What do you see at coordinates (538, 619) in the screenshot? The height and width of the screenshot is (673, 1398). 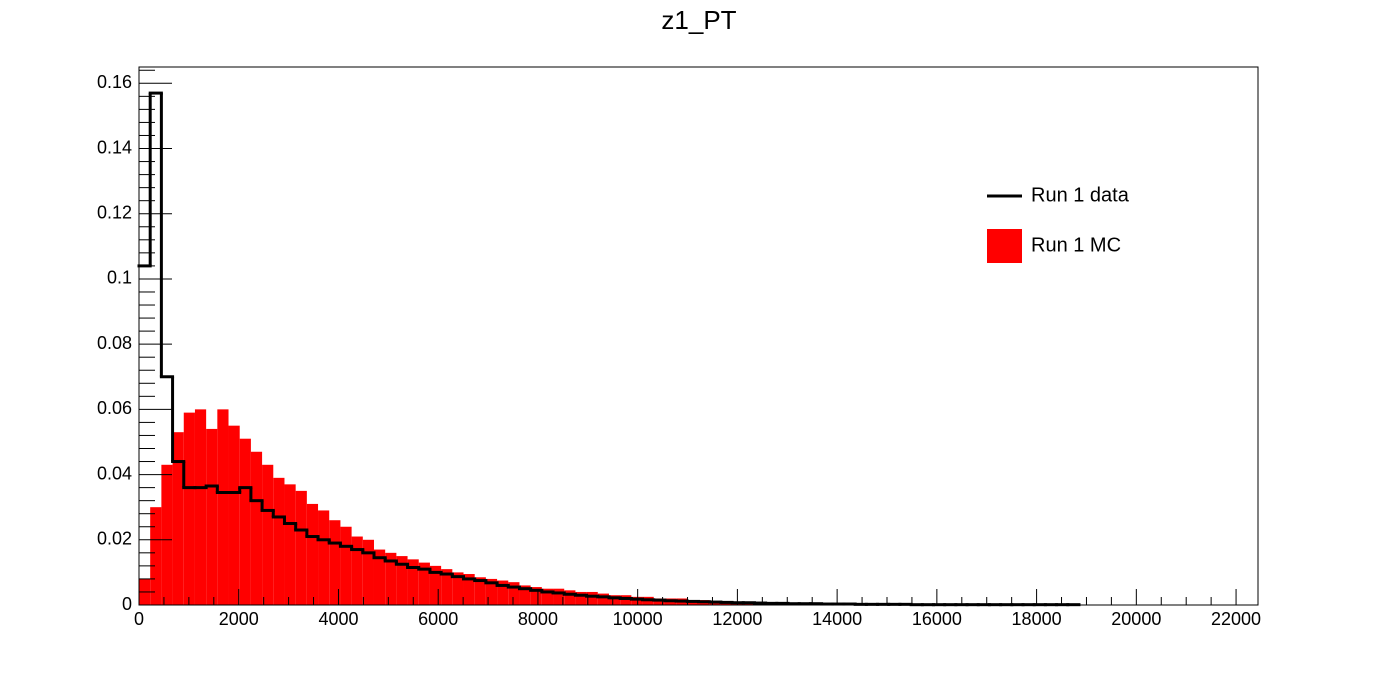 I see `x-tick-label: 8000` at bounding box center [538, 619].